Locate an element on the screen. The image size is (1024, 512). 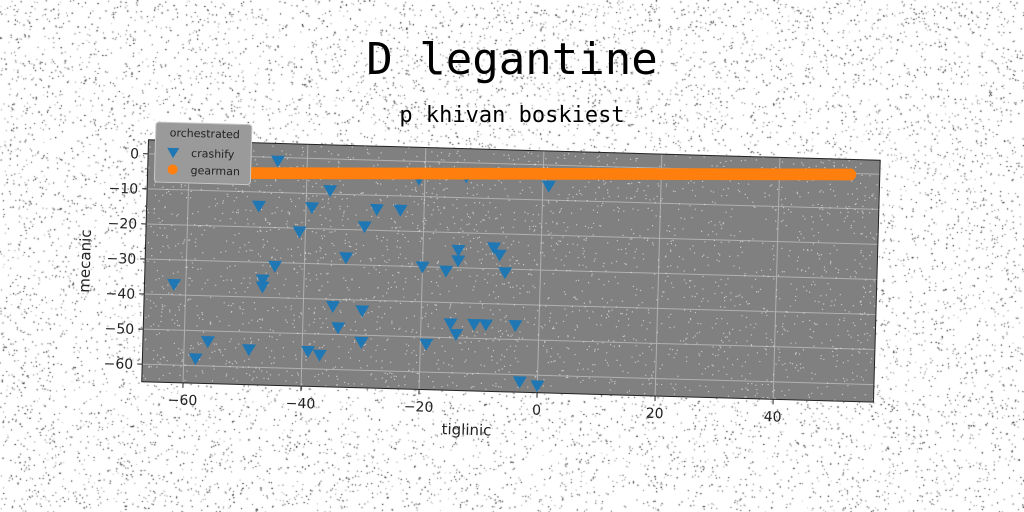
legend-marker-crashify is located at coordinates (173, 153).